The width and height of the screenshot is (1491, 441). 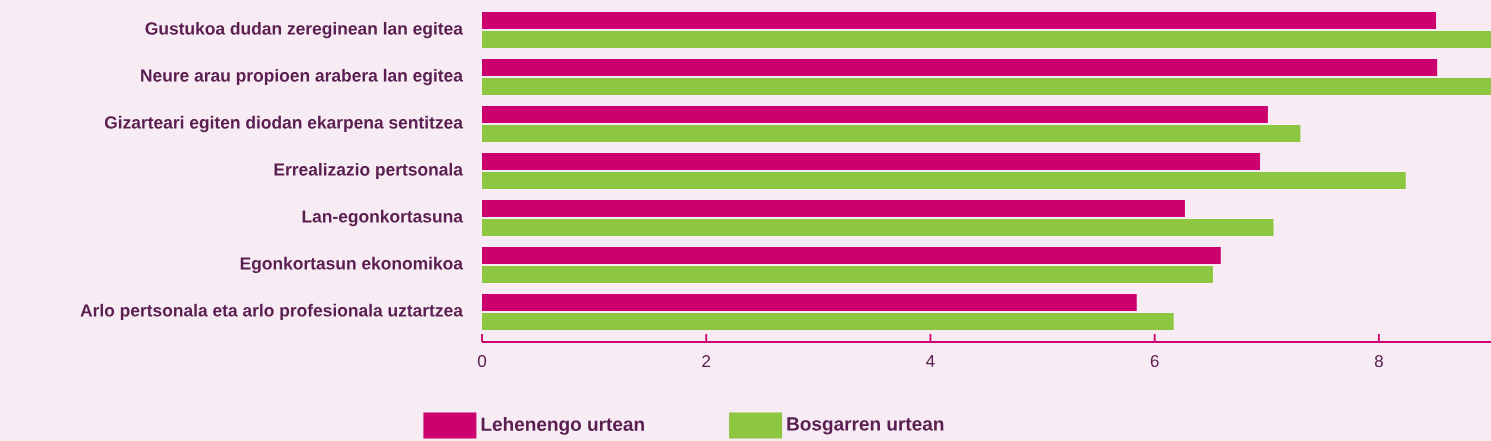 What do you see at coordinates (562, 426) in the screenshot?
I see `legend-label: Lehenengo urtean` at bounding box center [562, 426].